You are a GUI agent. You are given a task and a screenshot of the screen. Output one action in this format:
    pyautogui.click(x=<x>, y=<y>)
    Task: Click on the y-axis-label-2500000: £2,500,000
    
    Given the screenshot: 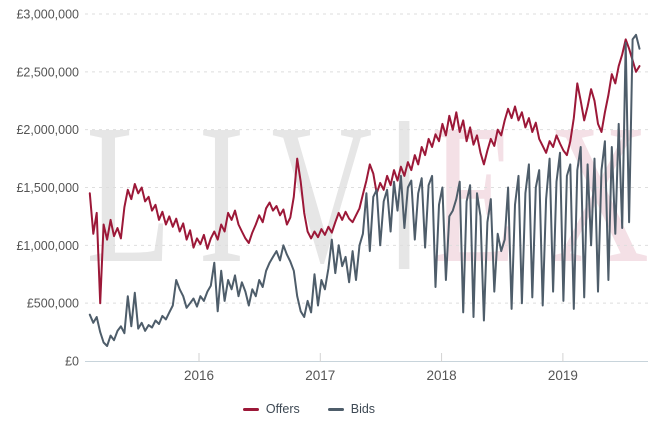 What is the action you would take?
    pyautogui.click(x=47, y=72)
    